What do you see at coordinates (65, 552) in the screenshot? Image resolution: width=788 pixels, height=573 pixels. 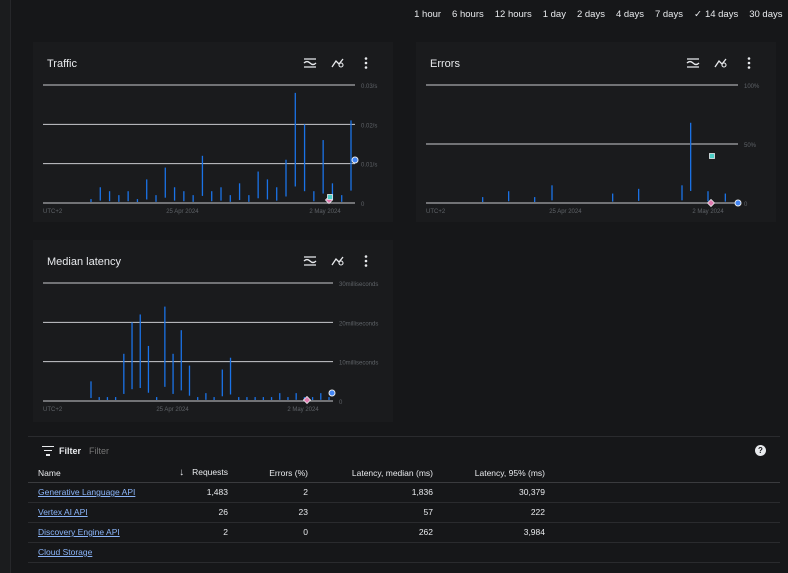 I see `service-link: Cloud Storage` at bounding box center [65, 552].